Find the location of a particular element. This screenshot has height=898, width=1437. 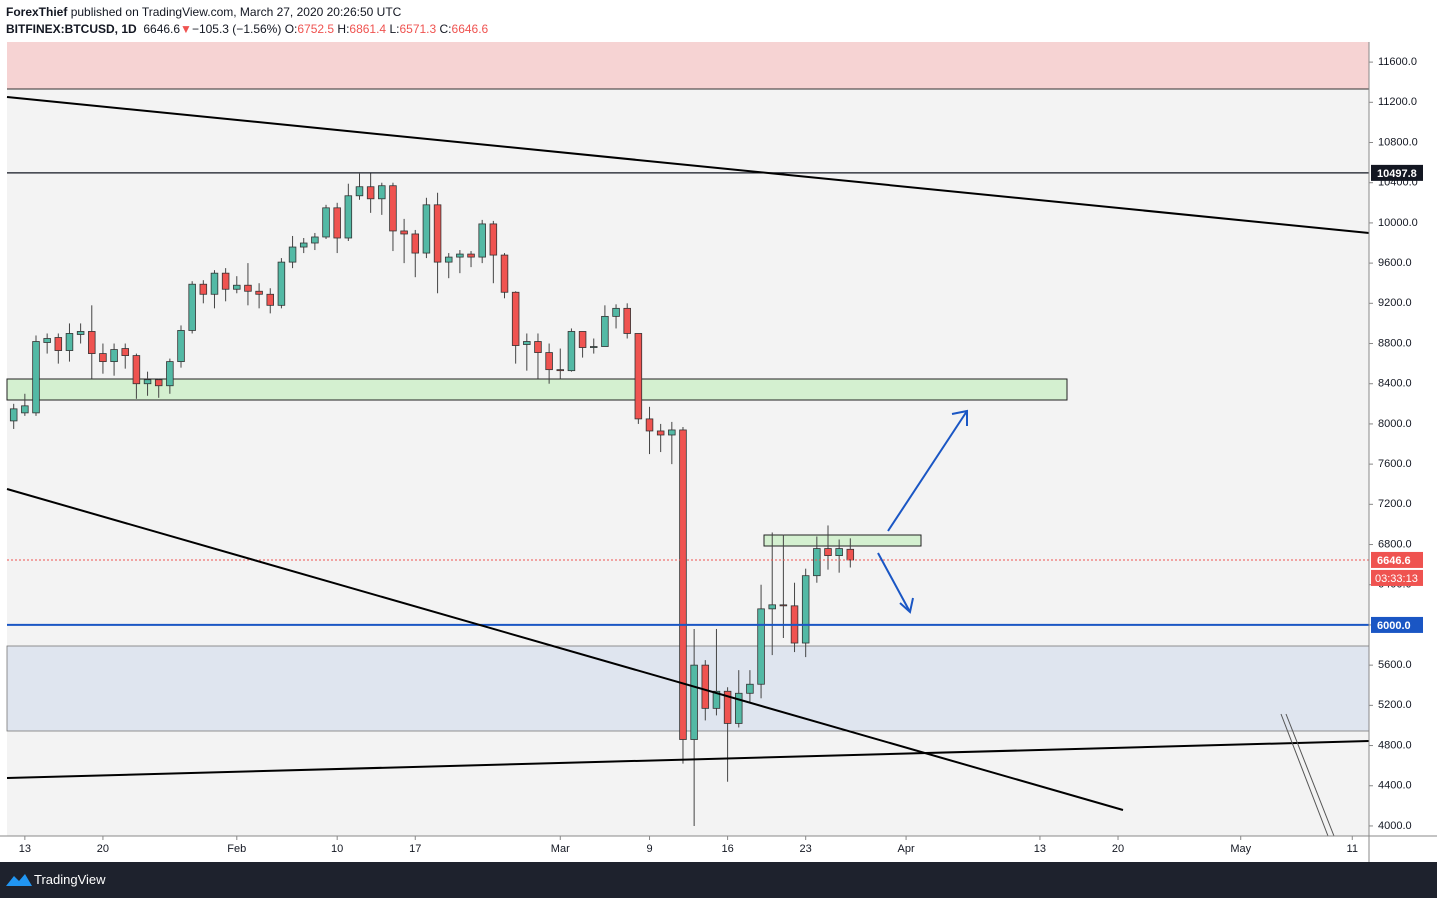

author: ForexThief is located at coordinates (37, 12).